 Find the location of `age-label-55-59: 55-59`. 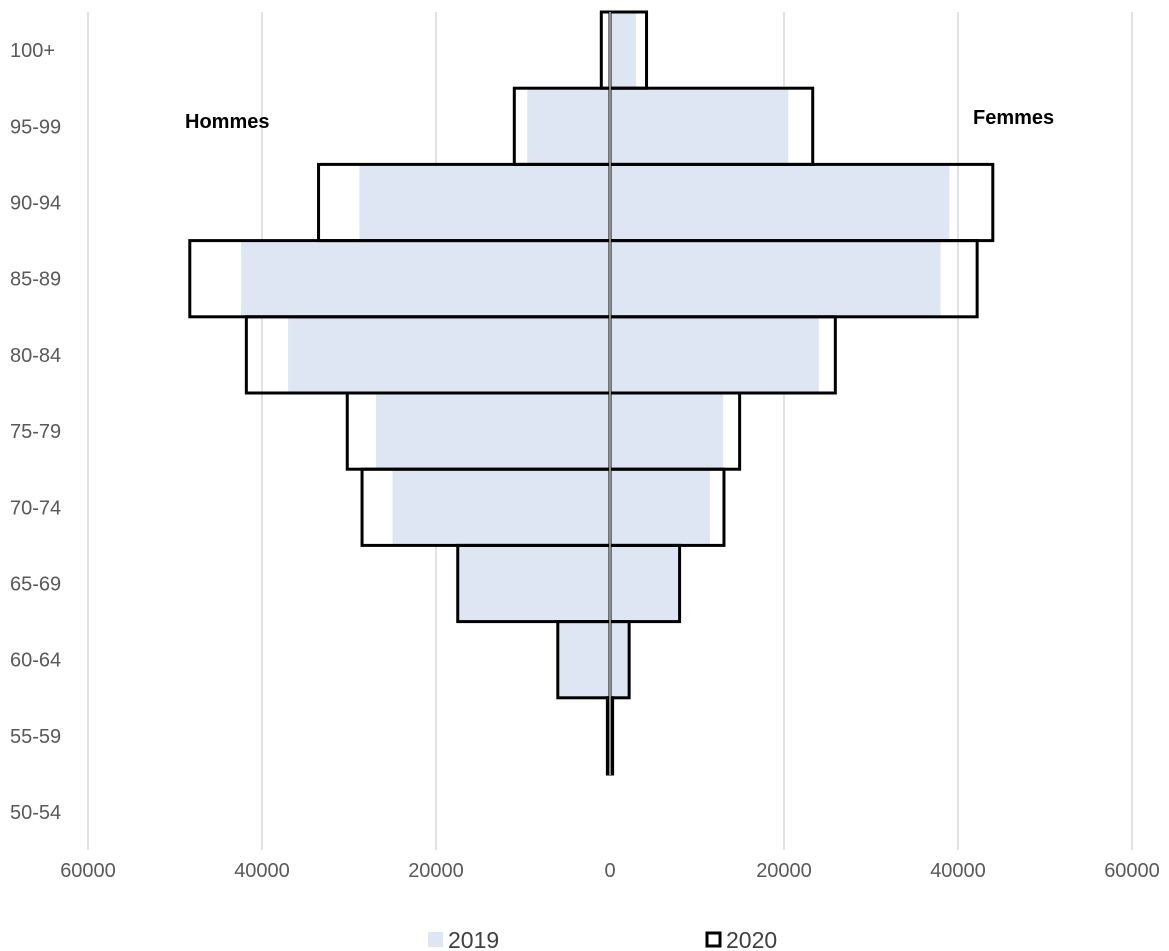

age-label-55-59: 55-59 is located at coordinates (35, 737).